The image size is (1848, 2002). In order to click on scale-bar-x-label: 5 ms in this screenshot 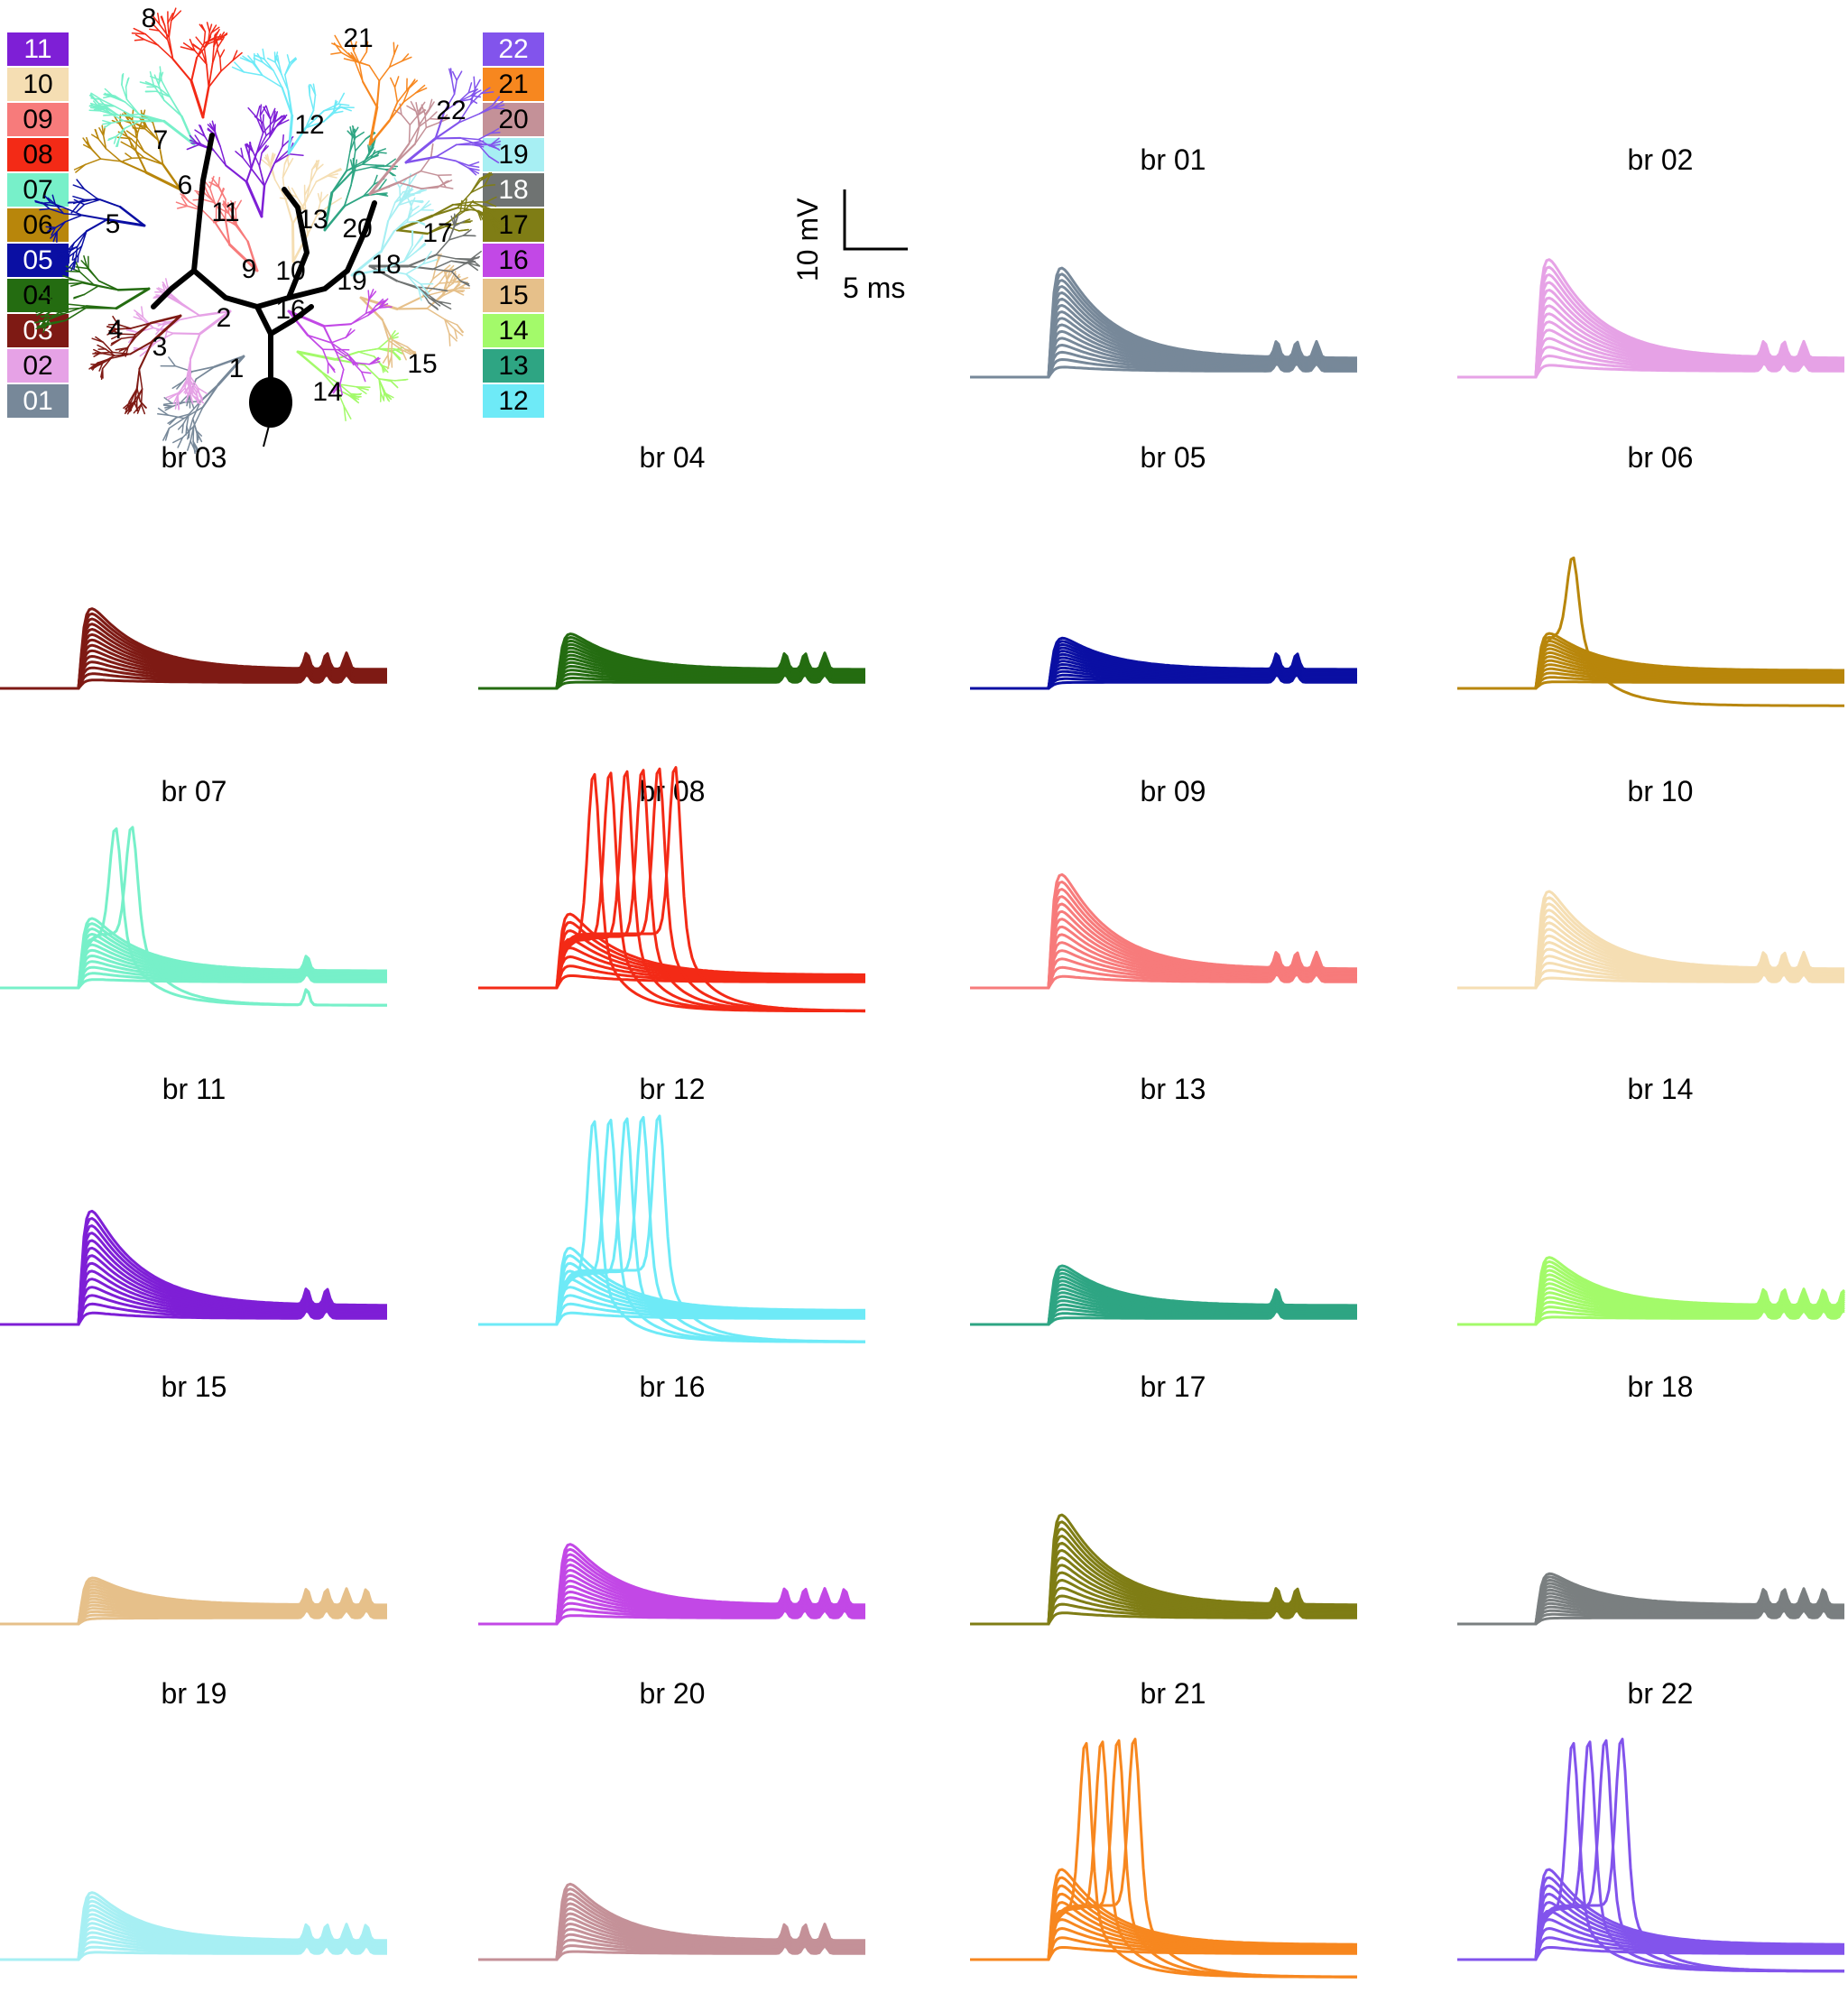, I will do `click(874, 288)`.